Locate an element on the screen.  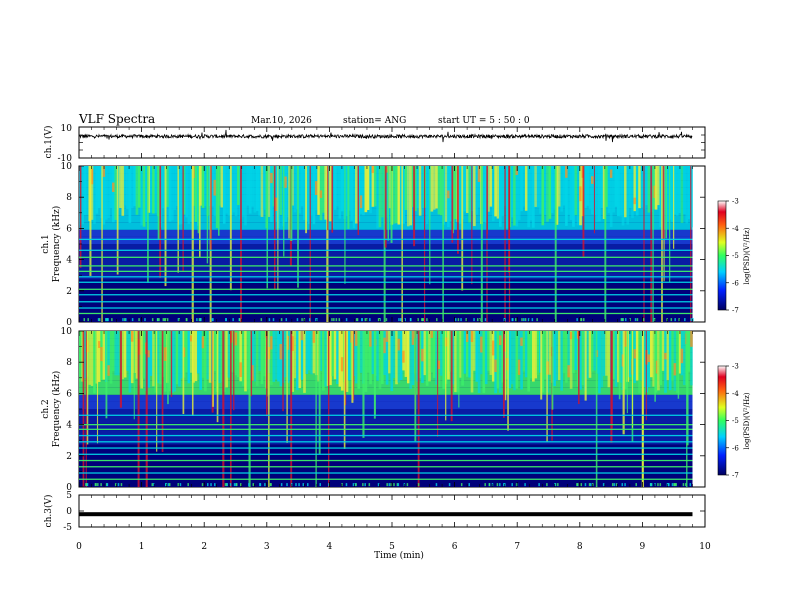
date-label: Mar.10, 2026 is located at coordinates (281, 121).